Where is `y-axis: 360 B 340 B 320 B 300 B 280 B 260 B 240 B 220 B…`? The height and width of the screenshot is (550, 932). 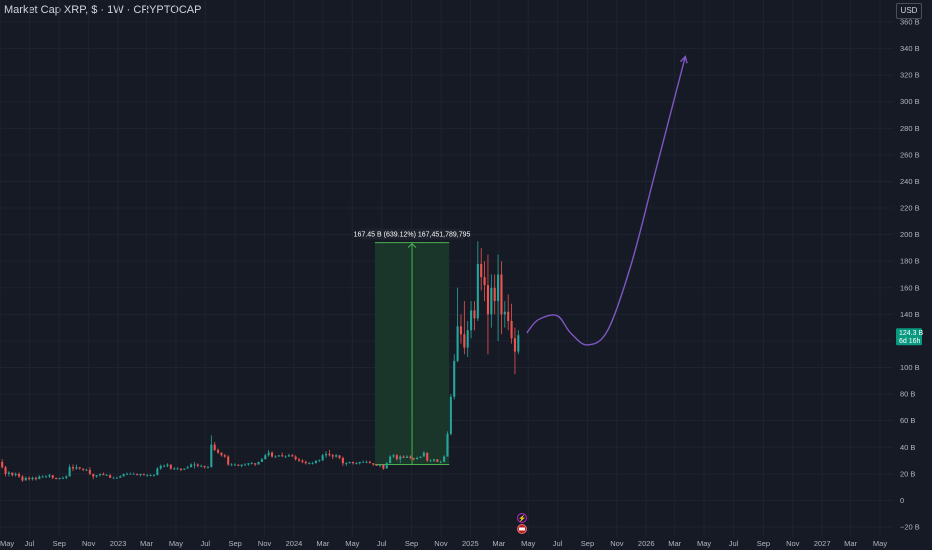
y-axis: 360 B 340 B 320 B 300 B 280 B 260 B 240 B 220 B… is located at coordinates (910, 275).